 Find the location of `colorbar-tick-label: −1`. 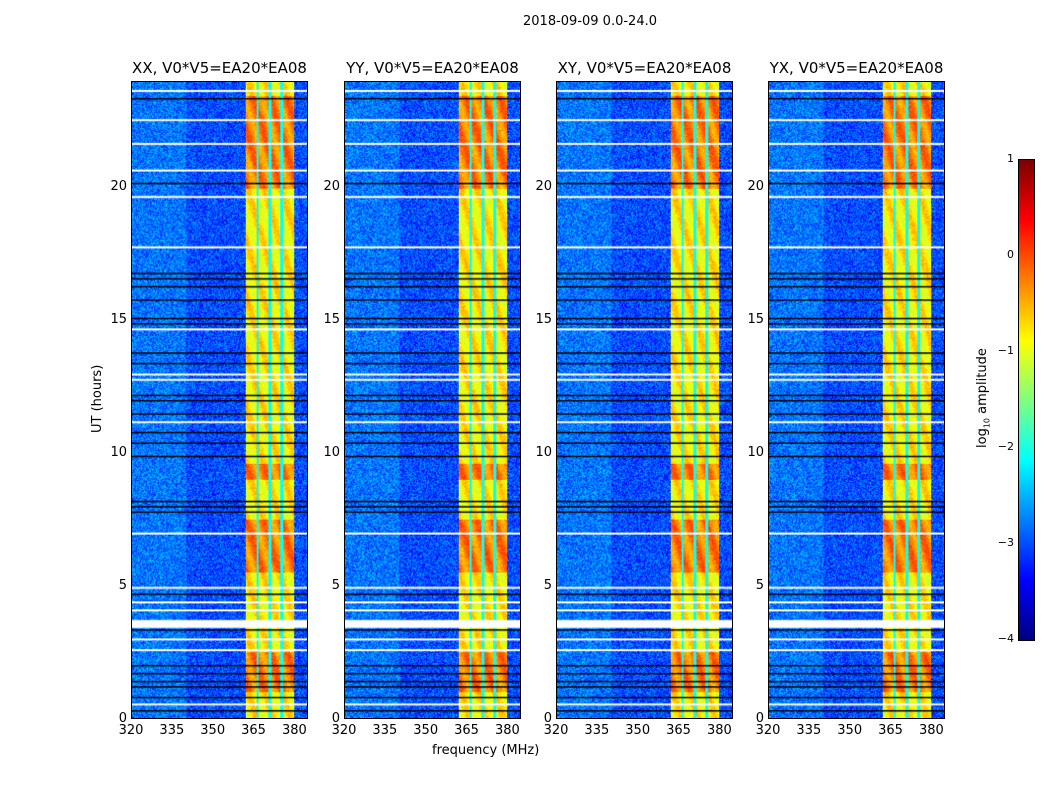

colorbar-tick-label: −1 is located at coordinates (1005, 350).